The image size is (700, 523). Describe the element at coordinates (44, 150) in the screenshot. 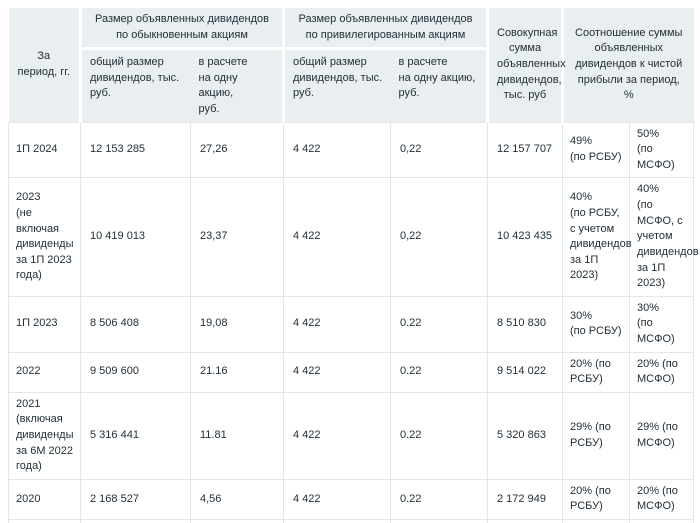

I see `cell-period: 1П 2024` at that location.